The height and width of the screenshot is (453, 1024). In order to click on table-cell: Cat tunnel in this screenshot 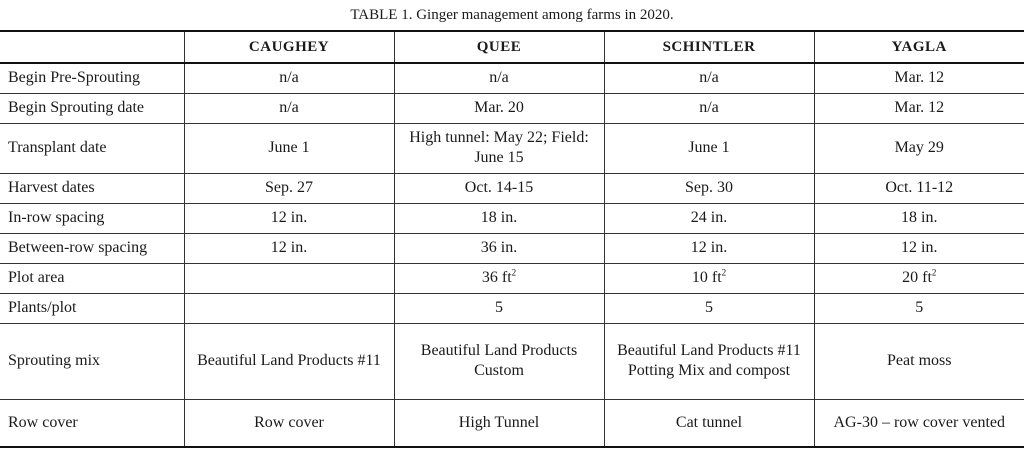, I will do `click(709, 423)`.